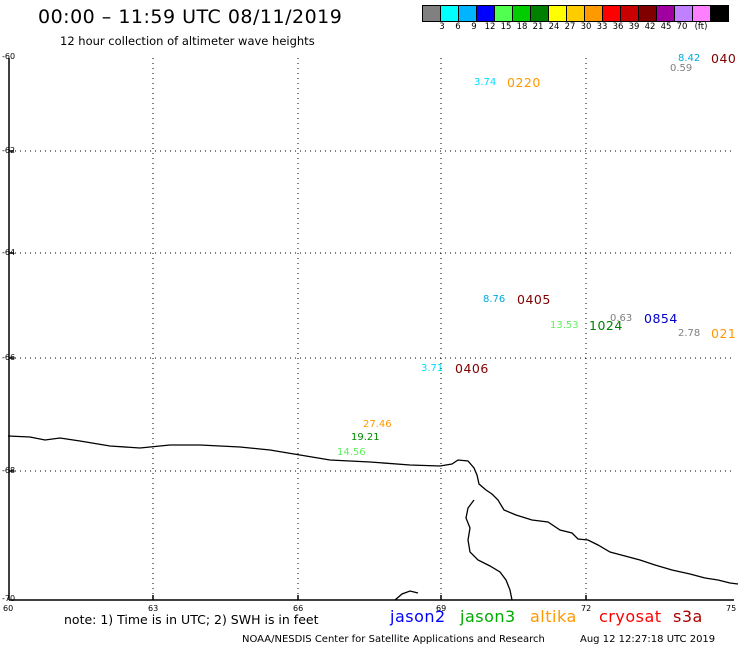 The width and height of the screenshot is (740, 650). What do you see at coordinates (9, 598) in the screenshot?
I see `lat-label: -70` at bounding box center [9, 598].